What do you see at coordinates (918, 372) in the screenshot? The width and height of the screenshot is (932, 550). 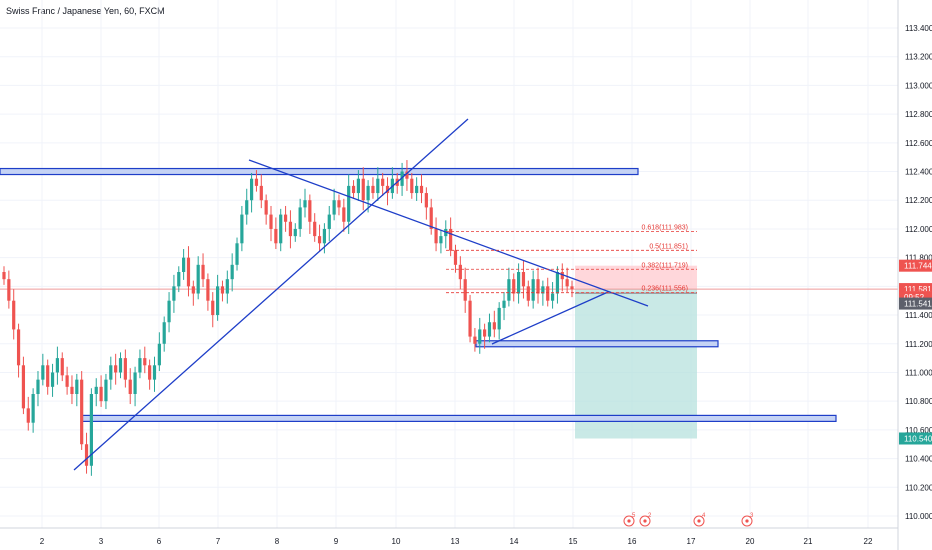 I see `y-tick-label: 111.000` at bounding box center [918, 372].